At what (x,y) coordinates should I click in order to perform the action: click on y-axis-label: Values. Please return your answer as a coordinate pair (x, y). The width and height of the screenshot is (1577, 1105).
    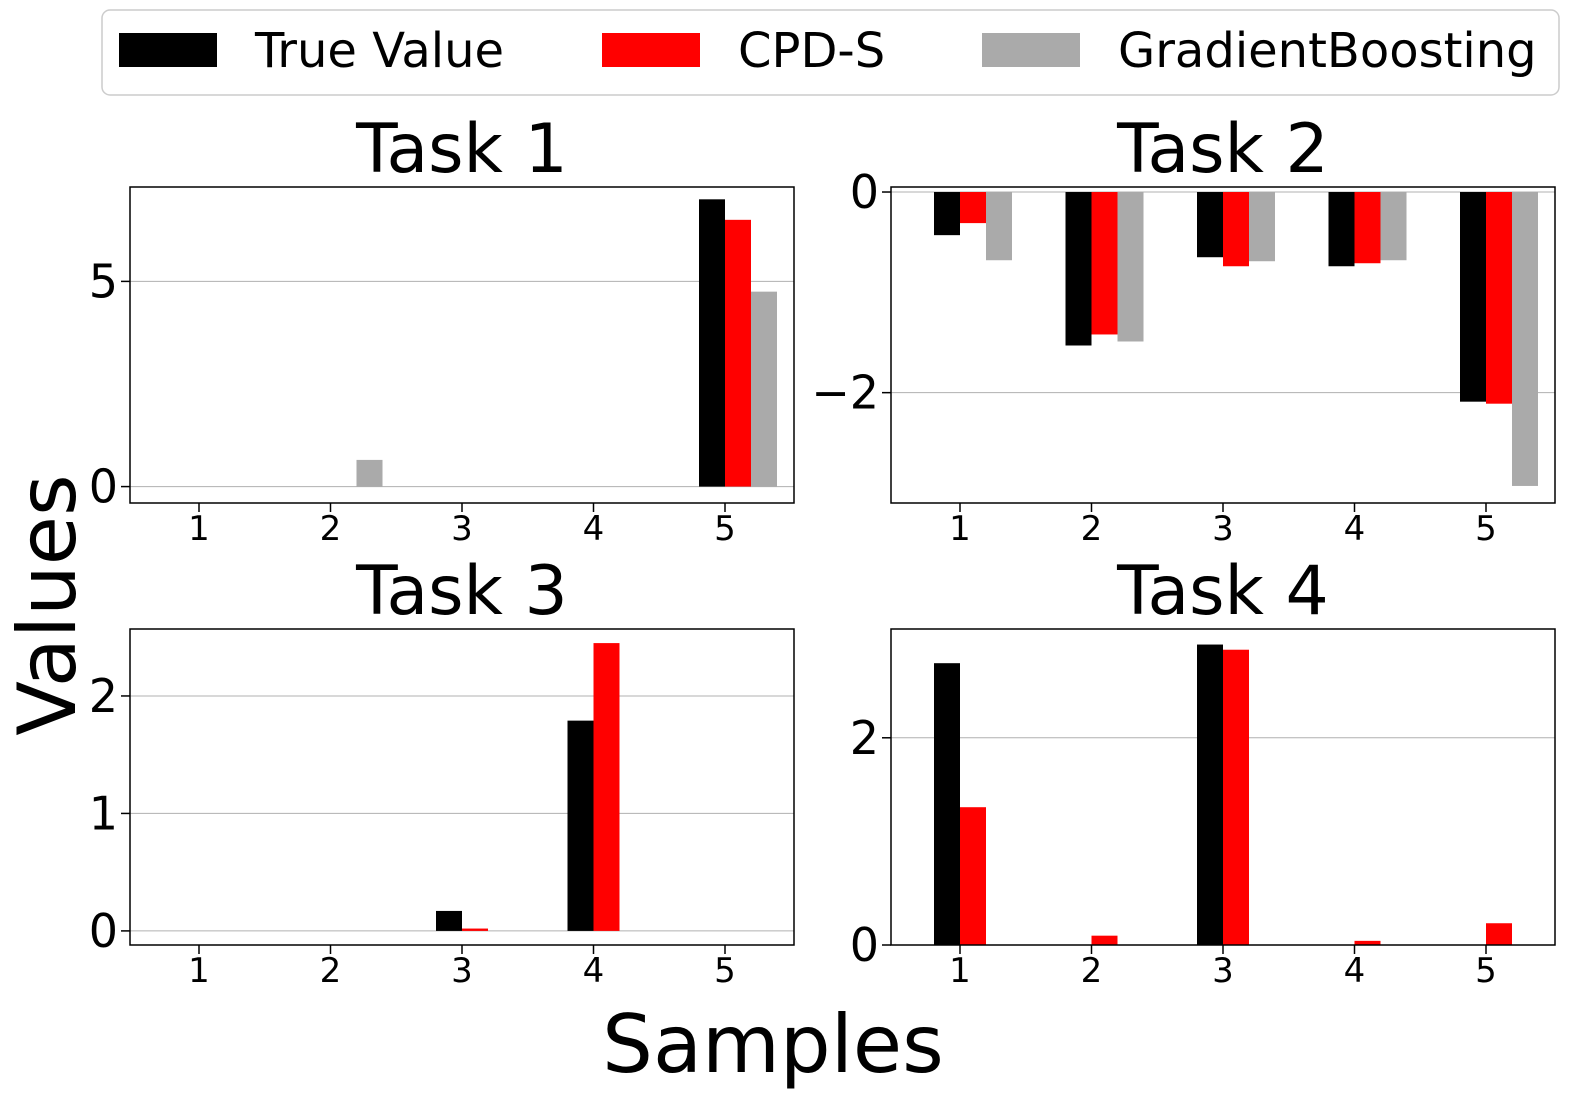
    Looking at the image, I should click on (47, 604).